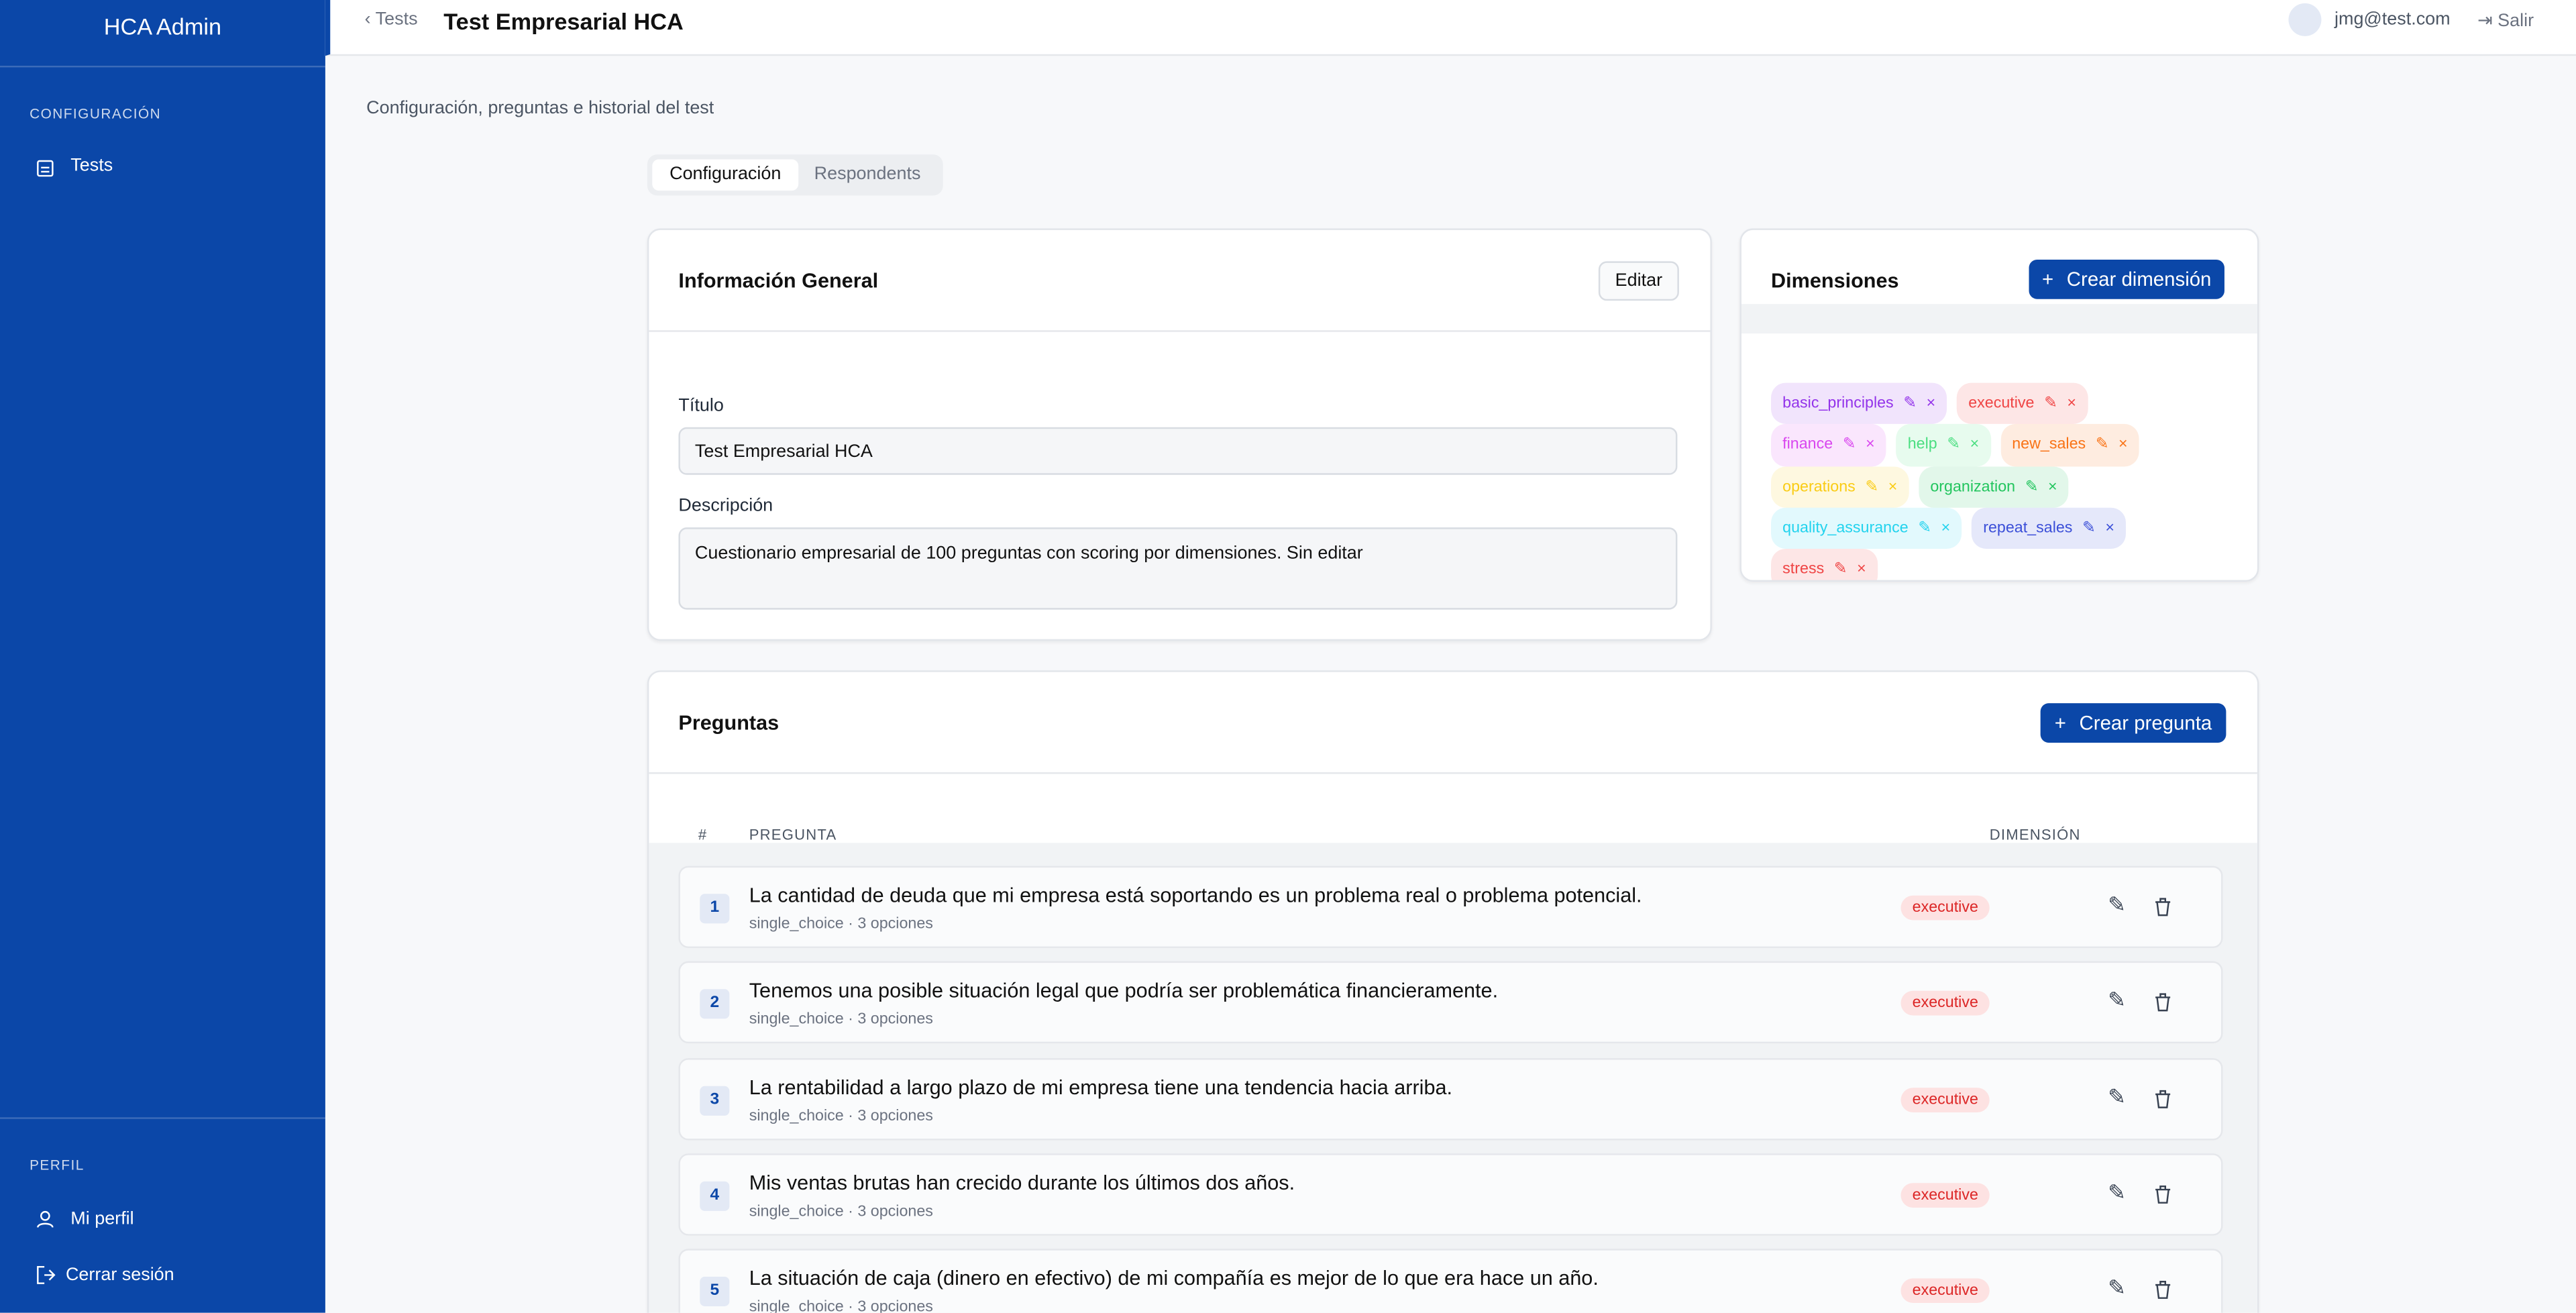 This screenshot has height=1313, width=2576. Describe the element at coordinates (1638, 281) in the screenshot. I see `edit-button: Editar` at that location.